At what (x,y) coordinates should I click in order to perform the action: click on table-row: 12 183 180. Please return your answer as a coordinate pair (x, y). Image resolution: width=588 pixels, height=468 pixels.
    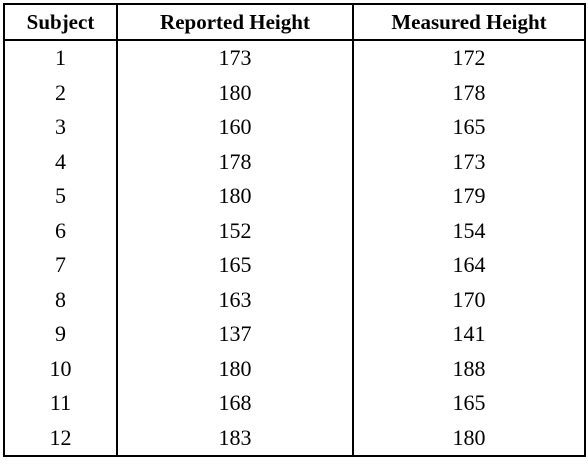
    Looking at the image, I should click on (294, 438).